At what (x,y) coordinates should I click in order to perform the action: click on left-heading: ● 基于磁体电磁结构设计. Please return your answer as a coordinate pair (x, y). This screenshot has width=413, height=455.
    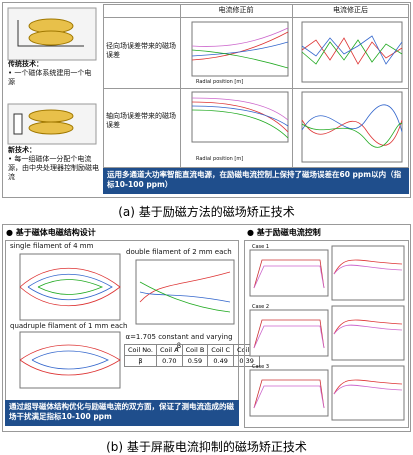
    Looking at the image, I should click on (51, 232).